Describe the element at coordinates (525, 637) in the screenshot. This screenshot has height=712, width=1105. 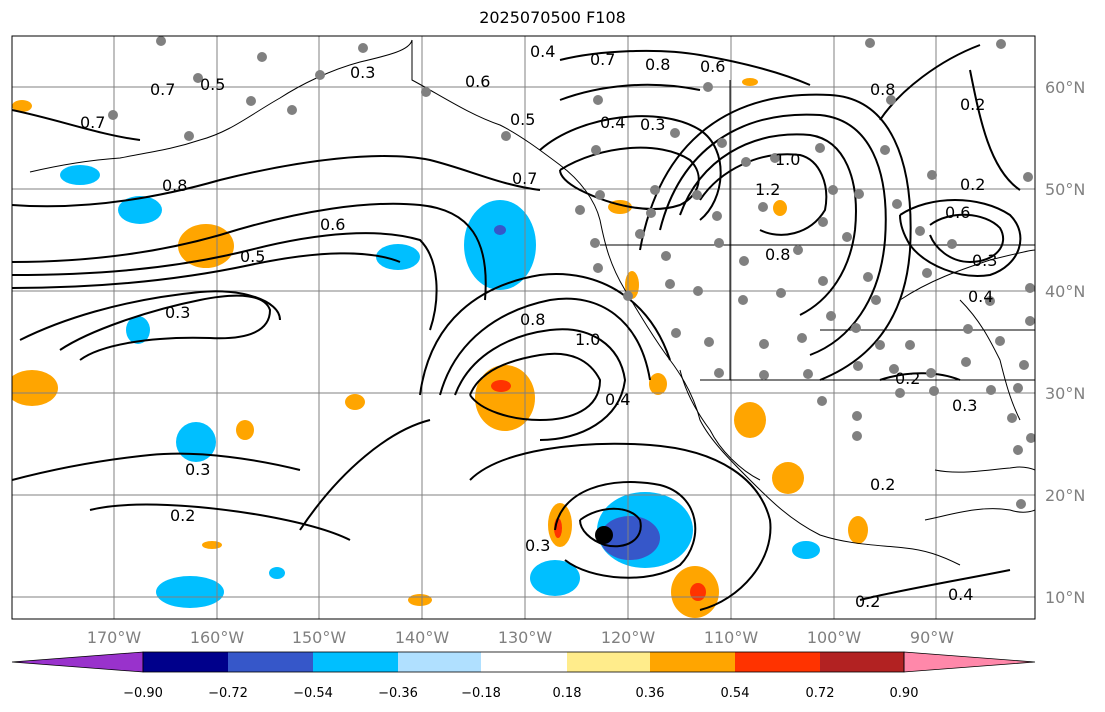
I see `longitude-label: 130°W` at that location.